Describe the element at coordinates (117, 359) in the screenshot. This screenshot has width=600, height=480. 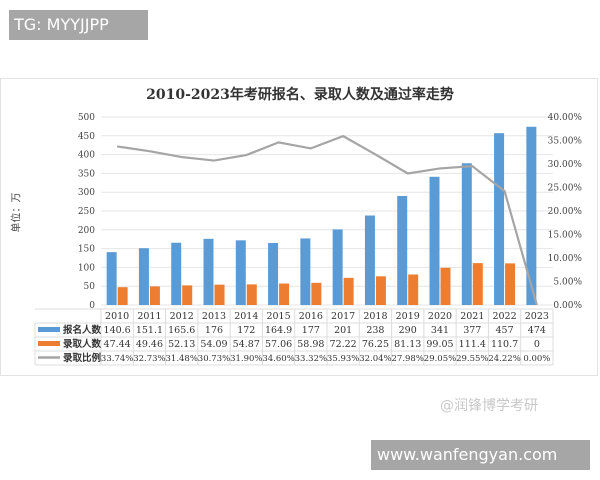
I see `data-label: 33.74%` at that location.